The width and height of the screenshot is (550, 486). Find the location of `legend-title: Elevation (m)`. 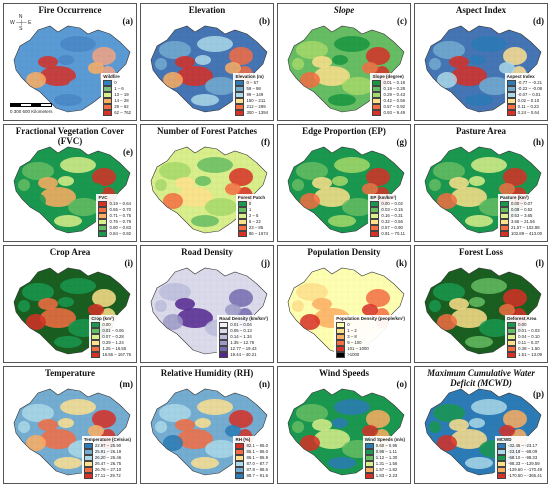

legend-title: Elevation (m) is located at coordinates (249, 76).